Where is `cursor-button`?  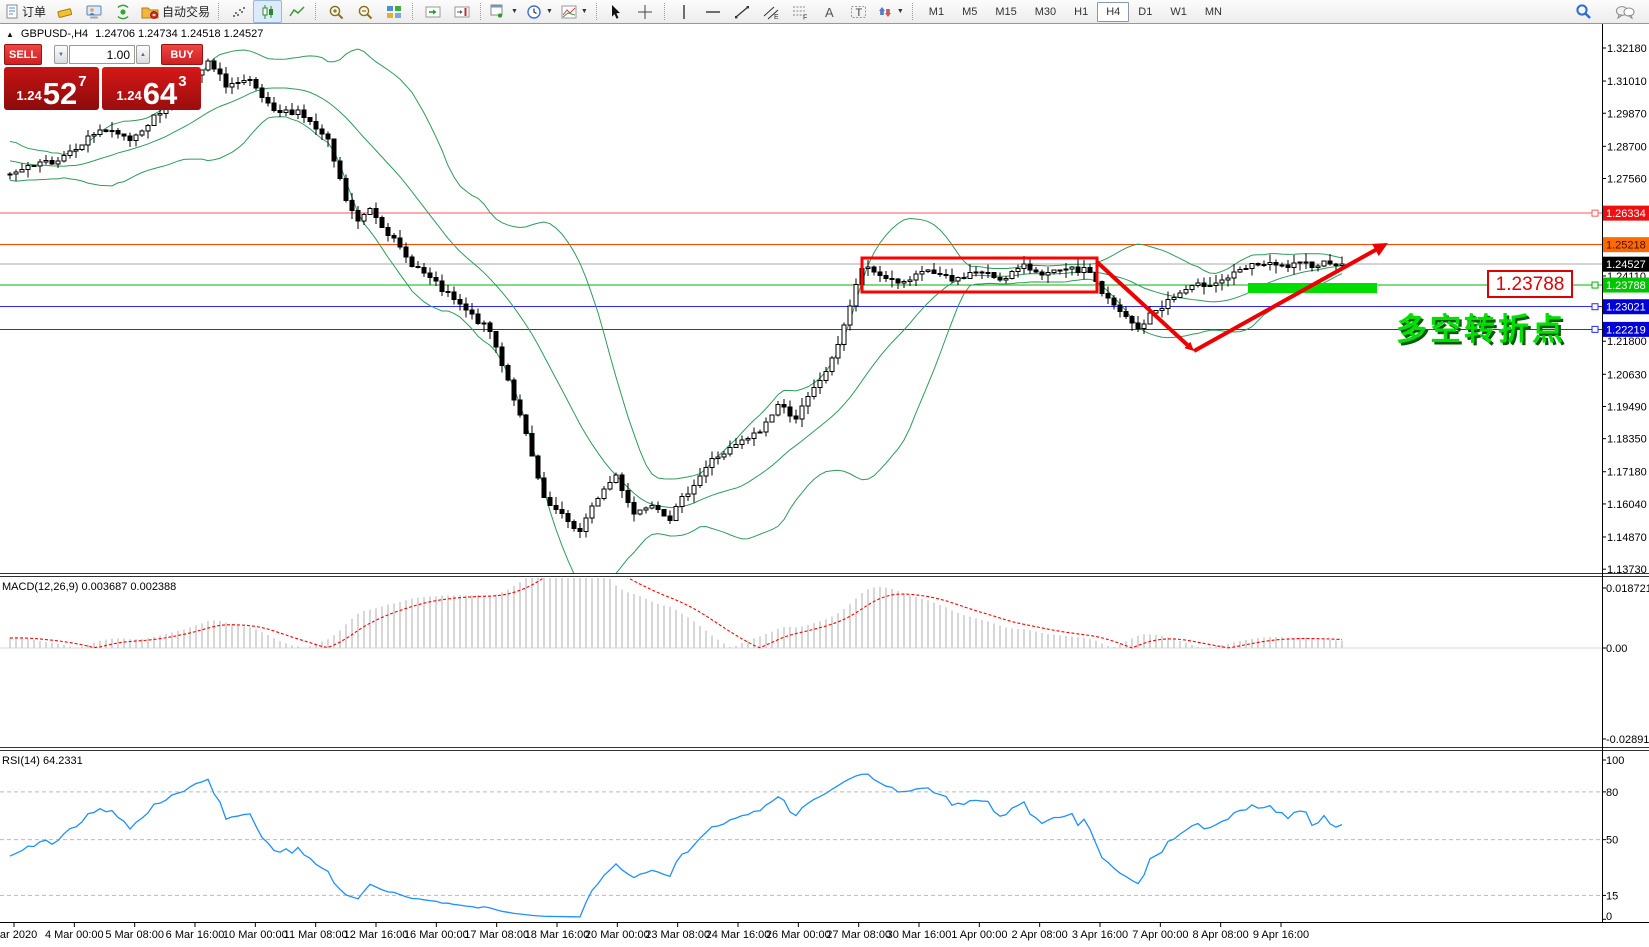 cursor-button is located at coordinates (616, 11).